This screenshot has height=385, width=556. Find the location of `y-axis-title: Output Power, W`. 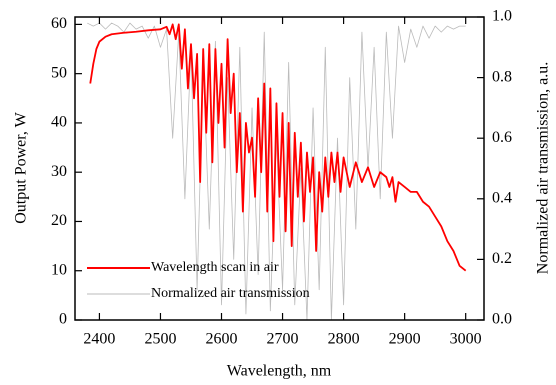

y-axis-title: Output Power, W is located at coordinates (21, 167).